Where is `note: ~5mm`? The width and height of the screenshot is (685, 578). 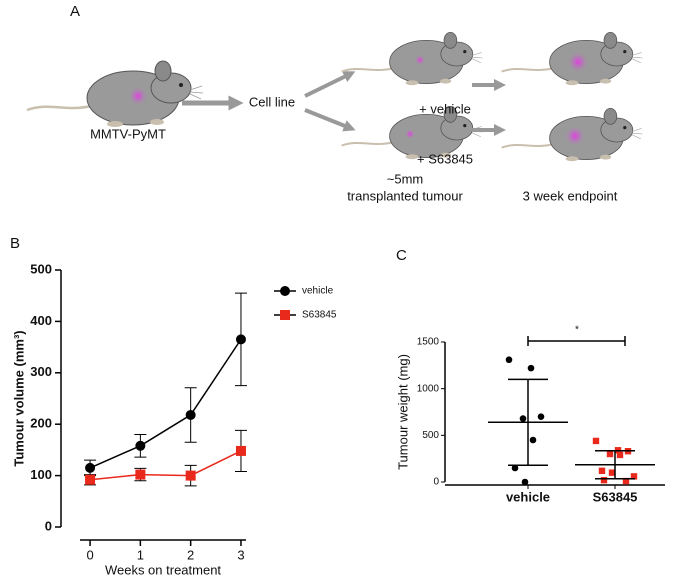
note: ~5mm is located at coordinates (405, 178).